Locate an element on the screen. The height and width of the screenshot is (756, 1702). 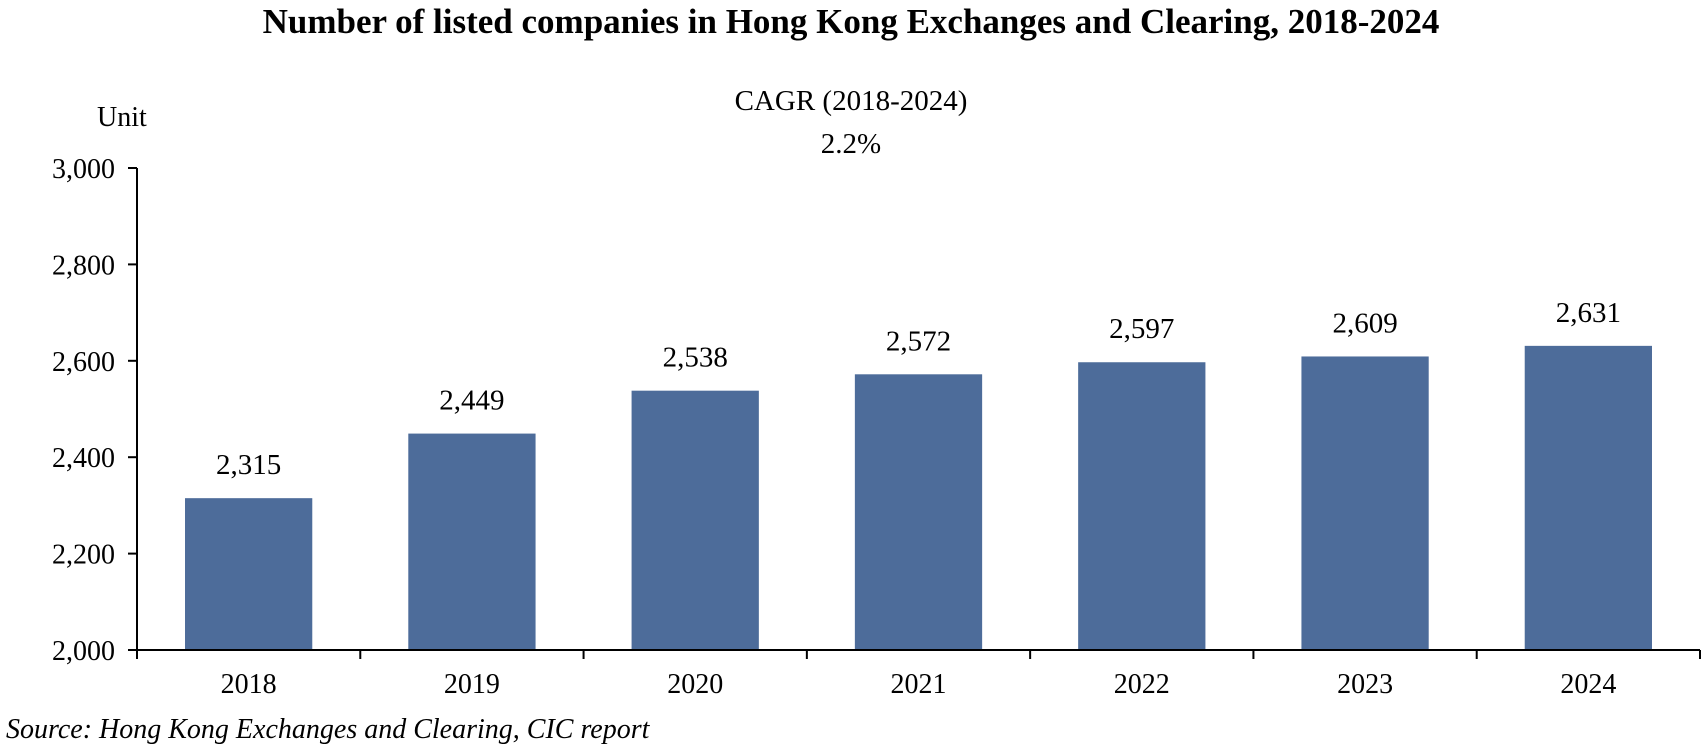
bar-2019 is located at coordinates (472, 541).